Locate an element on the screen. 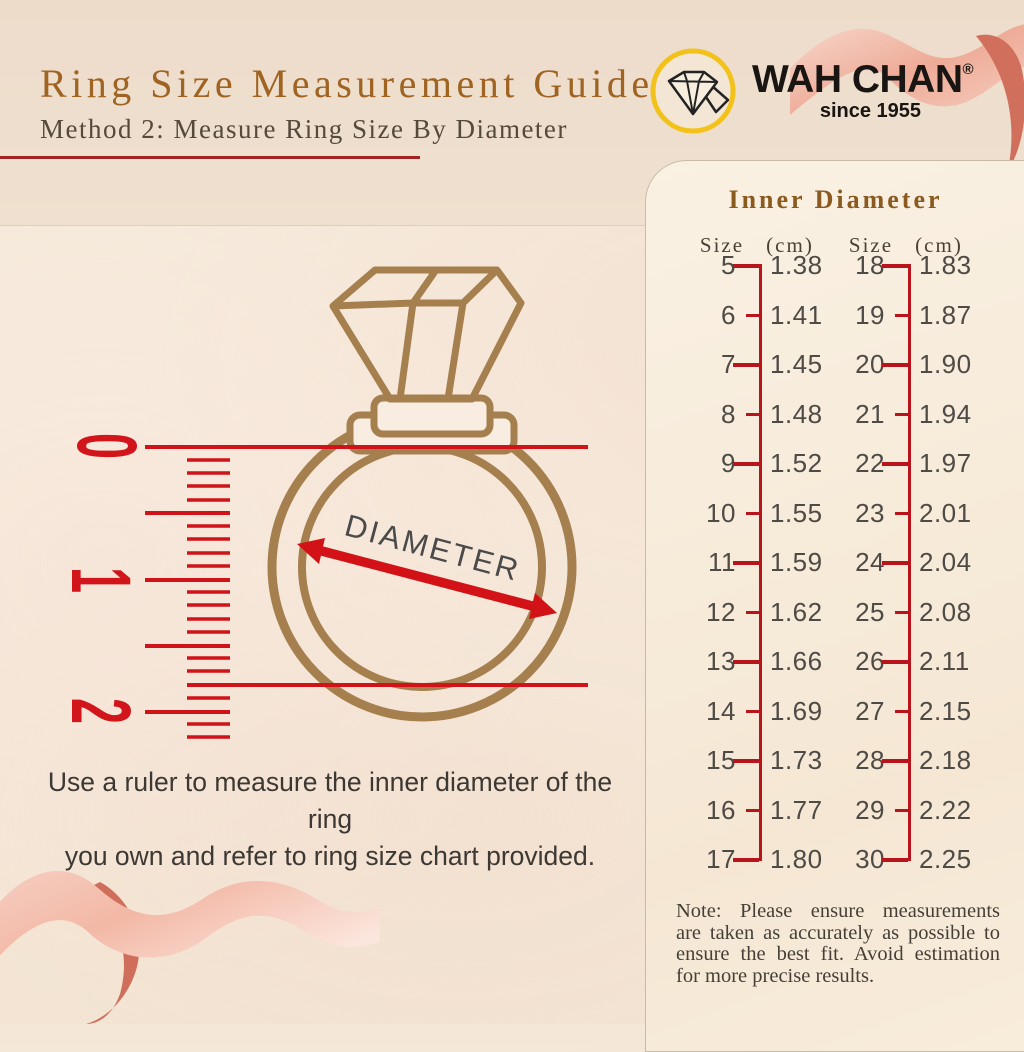 Image resolution: width=1024 pixels, height=1052 pixels. cm-value: 2.25 is located at coordinates (945, 859).